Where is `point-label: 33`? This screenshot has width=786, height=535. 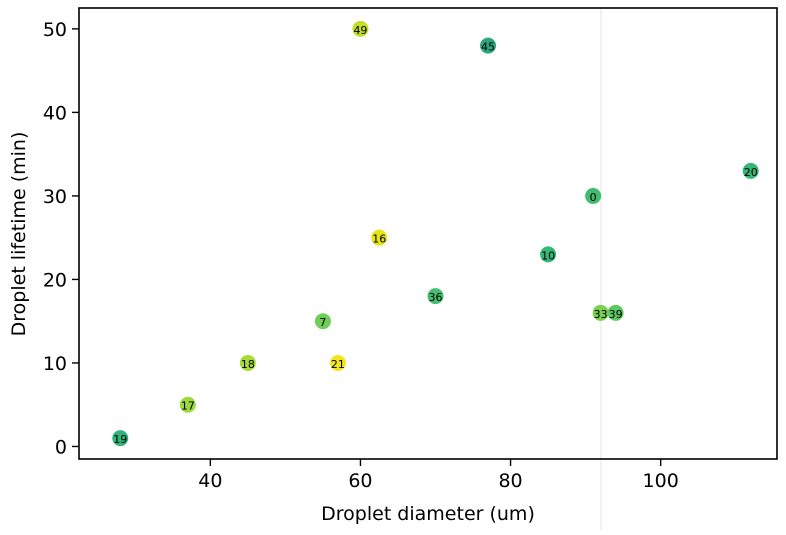
point-label: 33 is located at coordinates (601, 314).